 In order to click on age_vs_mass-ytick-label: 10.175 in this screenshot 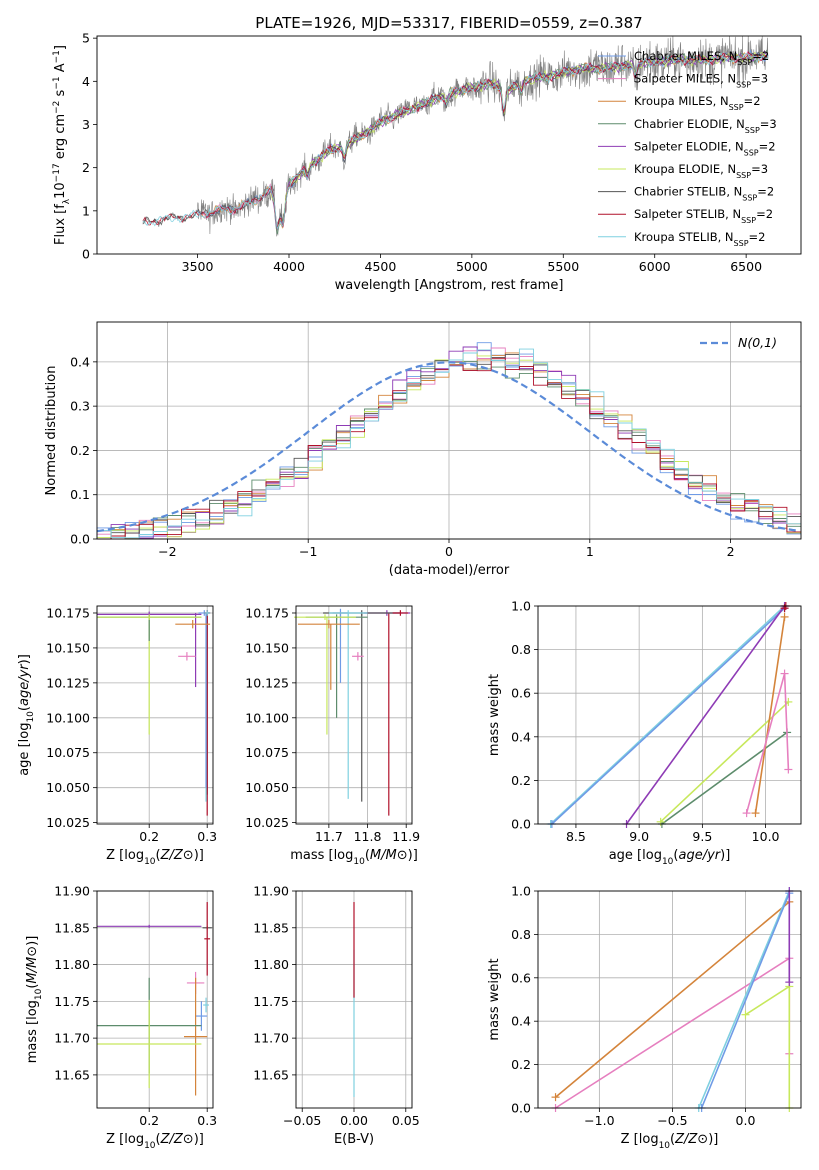, I will do `click(267, 612)`.